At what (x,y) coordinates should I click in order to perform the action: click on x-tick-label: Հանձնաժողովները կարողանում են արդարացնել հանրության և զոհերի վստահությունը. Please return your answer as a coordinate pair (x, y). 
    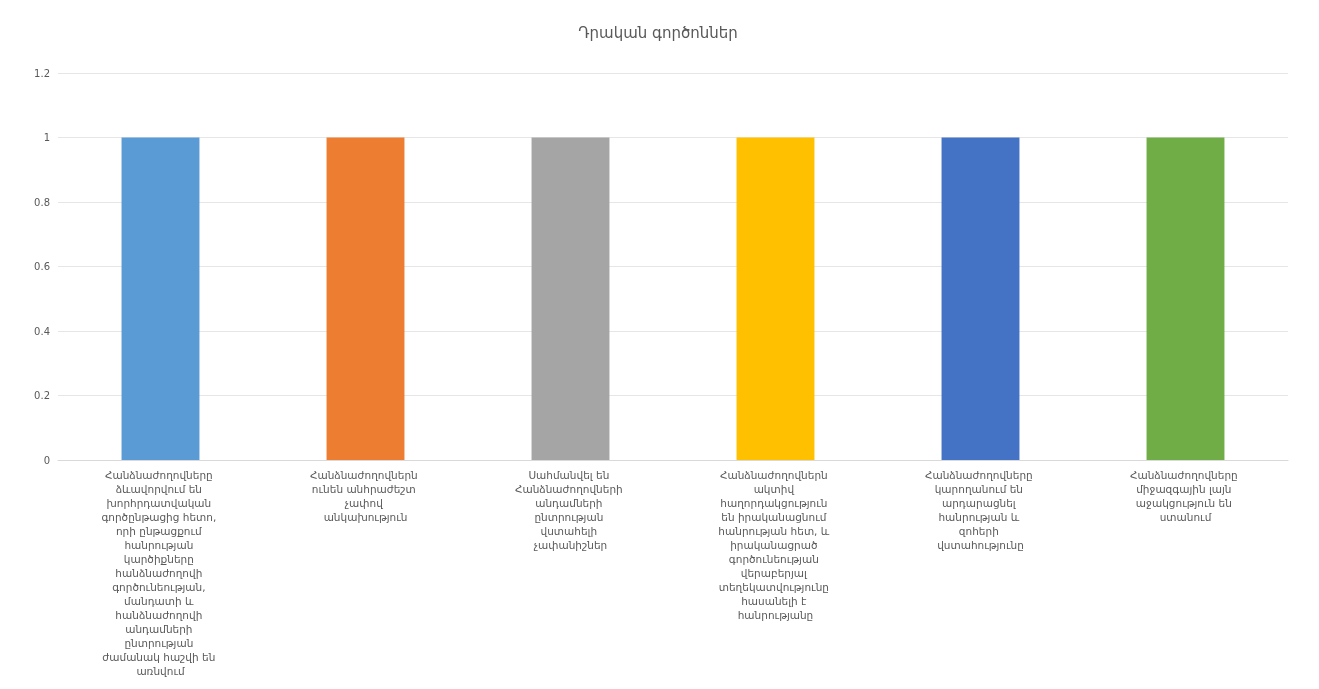
    Looking at the image, I should click on (980, 510).